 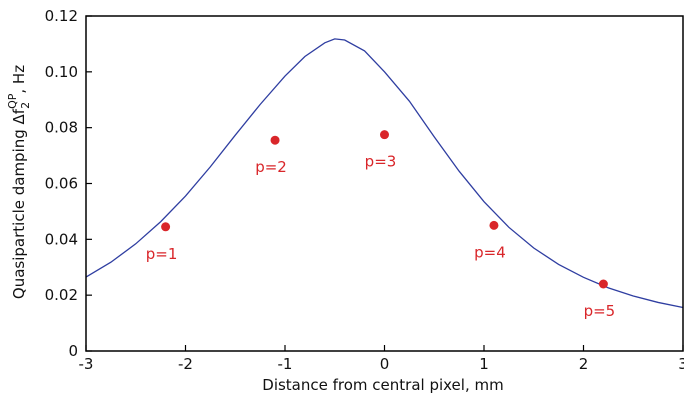 What do you see at coordinates (86, 364) in the screenshot?
I see `x-tick-label: -3` at bounding box center [86, 364].